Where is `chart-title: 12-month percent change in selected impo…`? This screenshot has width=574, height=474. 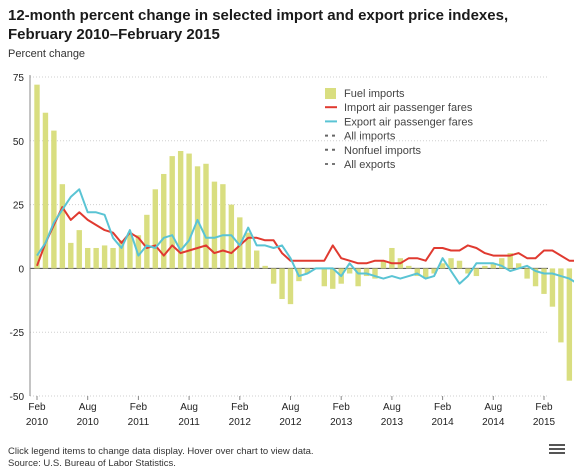
chart-title: 12-month percent change in selected impo… is located at coordinates (258, 25).